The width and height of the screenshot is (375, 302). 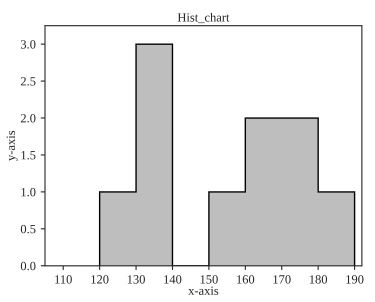 What do you see at coordinates (245, 279) in the screenshot?
I see `x-tick-label: 160` at bounding box center [245, 279].